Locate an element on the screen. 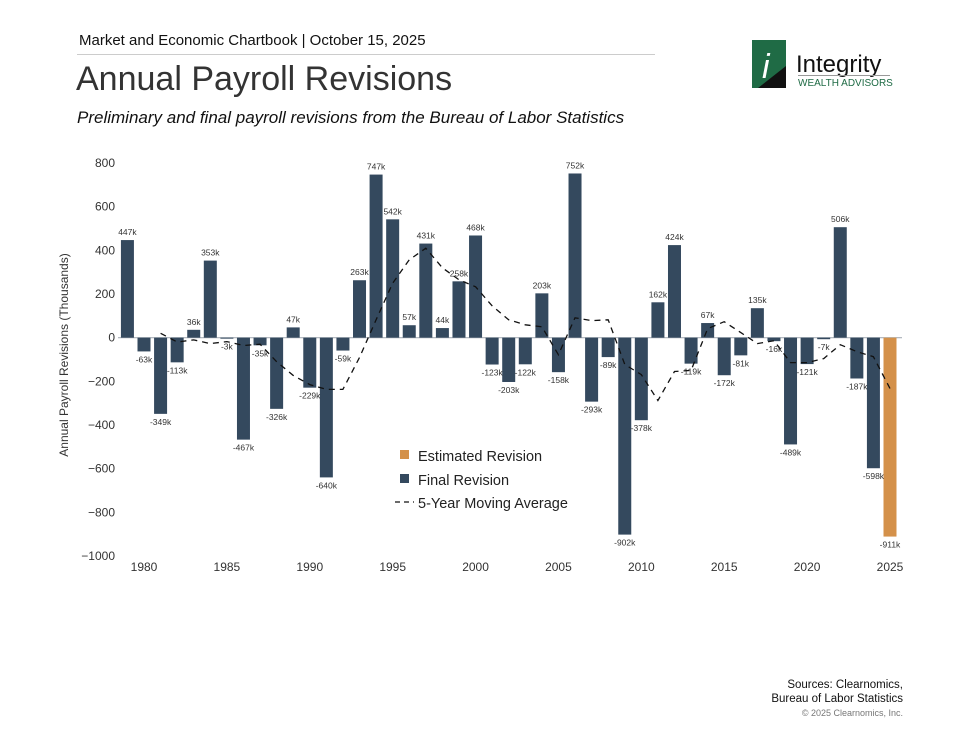 This screenshot has height=736, width=980. y-tick-label: −800 is located at coordinates (101, 512).